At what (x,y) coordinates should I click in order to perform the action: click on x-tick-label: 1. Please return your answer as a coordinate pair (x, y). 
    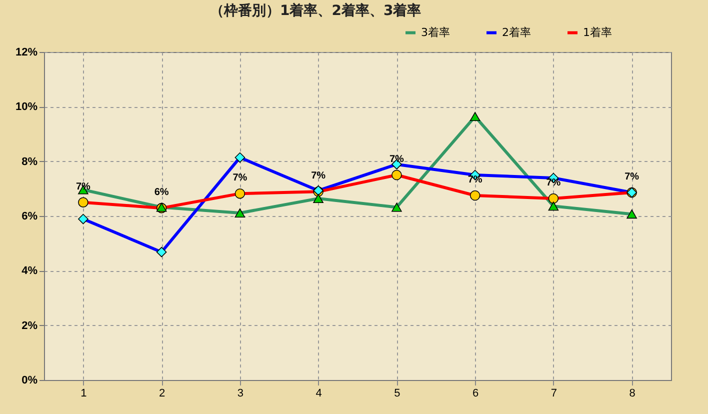
    Looking at the image, I should click on (83, 394).